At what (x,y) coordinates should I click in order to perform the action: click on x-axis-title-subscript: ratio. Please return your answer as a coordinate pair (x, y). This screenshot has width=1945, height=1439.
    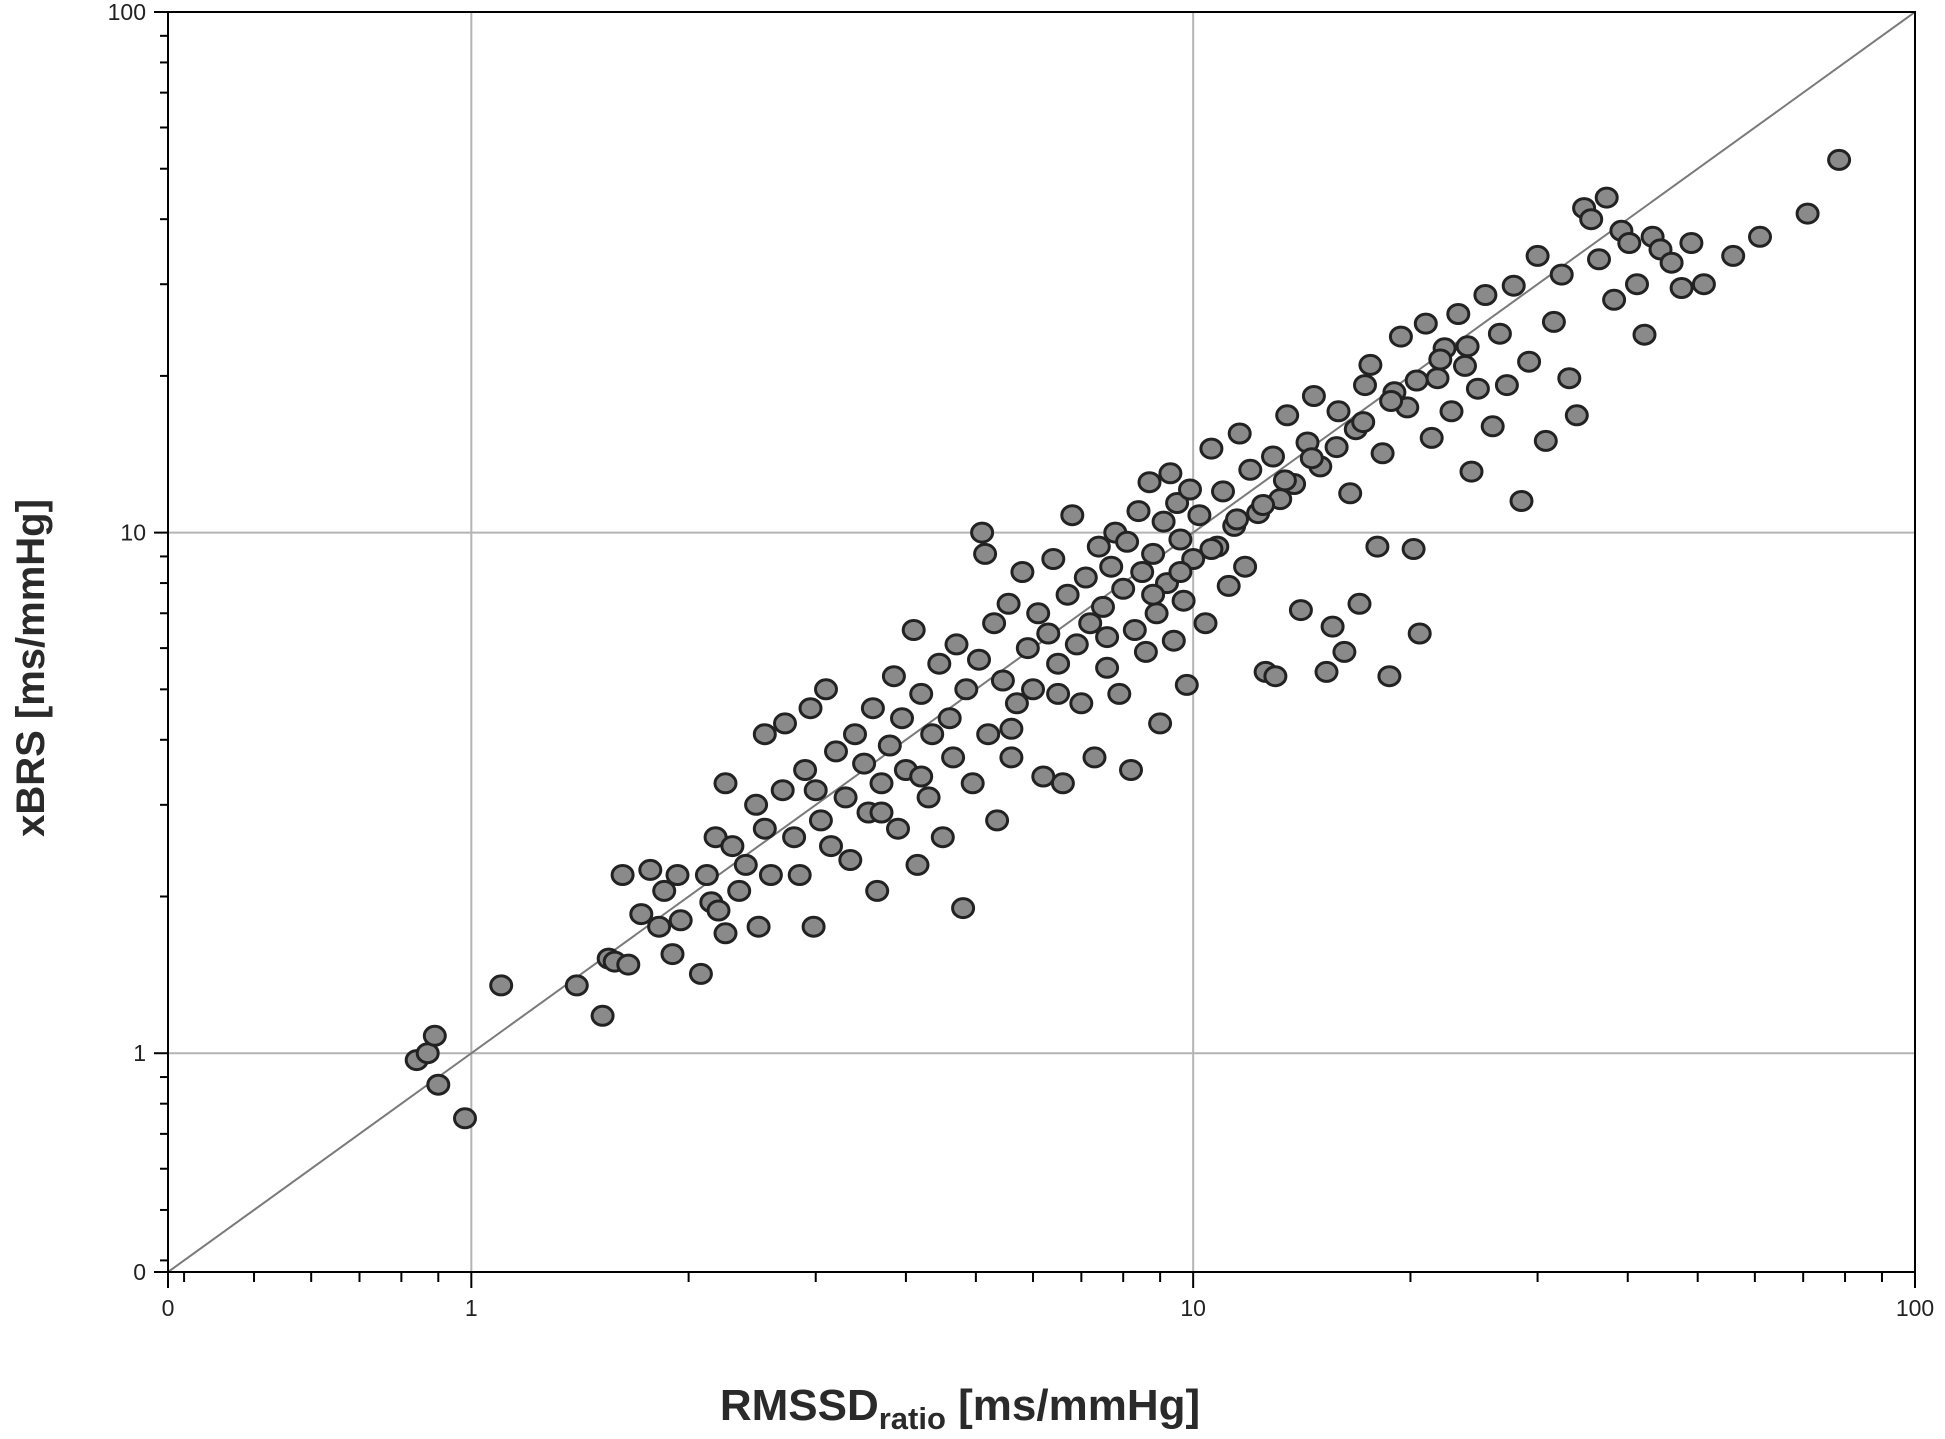
    Looking at the image, I should click on (912, 1418).